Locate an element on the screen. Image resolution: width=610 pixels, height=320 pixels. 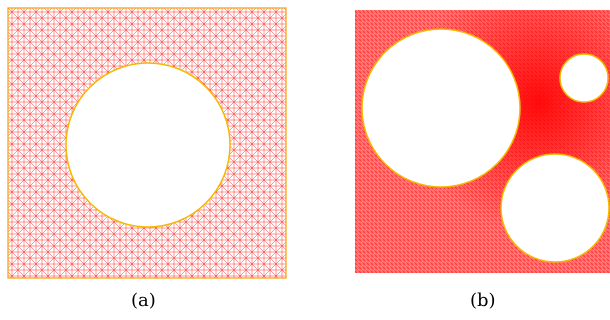
hole-a is located at coordinates (148, 145).